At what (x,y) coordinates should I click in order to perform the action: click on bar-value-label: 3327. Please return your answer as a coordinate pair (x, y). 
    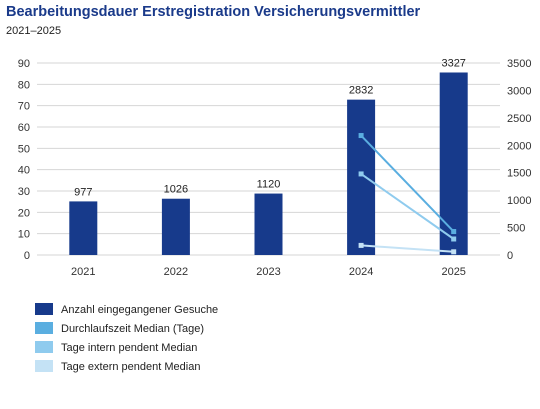
    Looking at the image, I should click on (453, 63).